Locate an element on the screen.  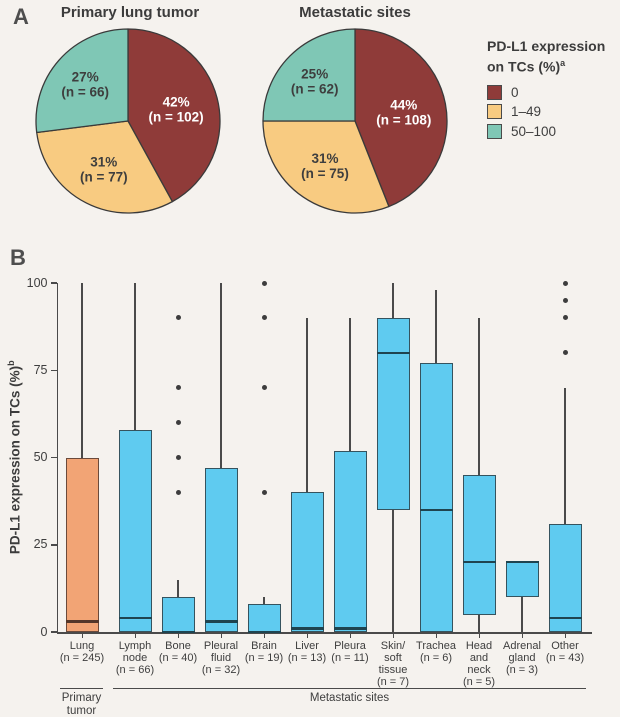
y-axis-tick-label: 75 is located at coordinates (40, 369).